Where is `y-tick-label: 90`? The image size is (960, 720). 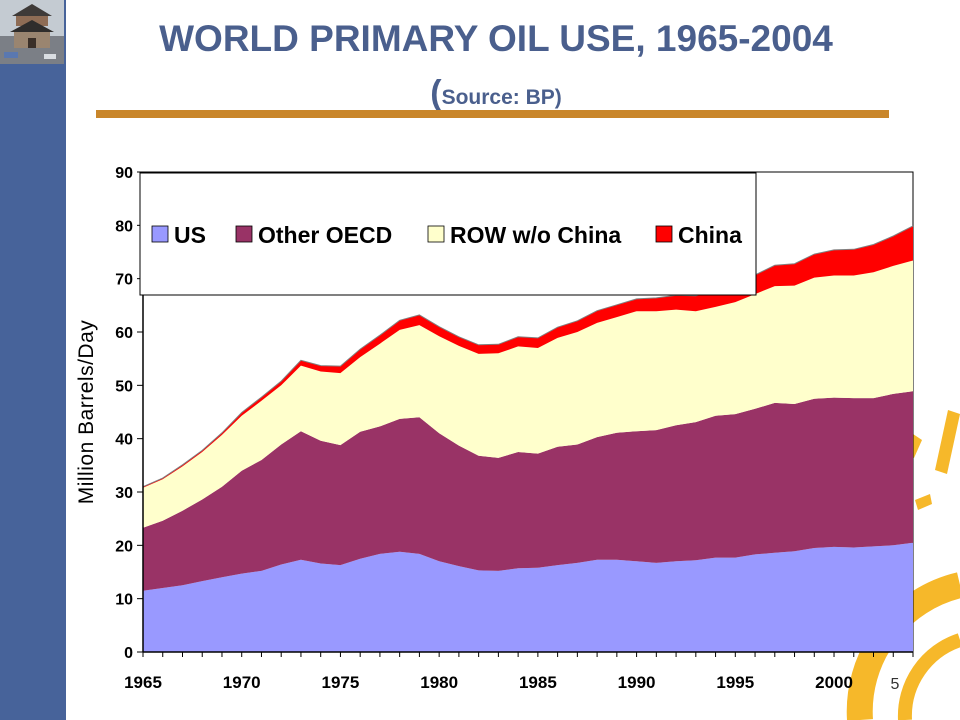
y-tick-label: 90 is located at coordinates (124, 173).